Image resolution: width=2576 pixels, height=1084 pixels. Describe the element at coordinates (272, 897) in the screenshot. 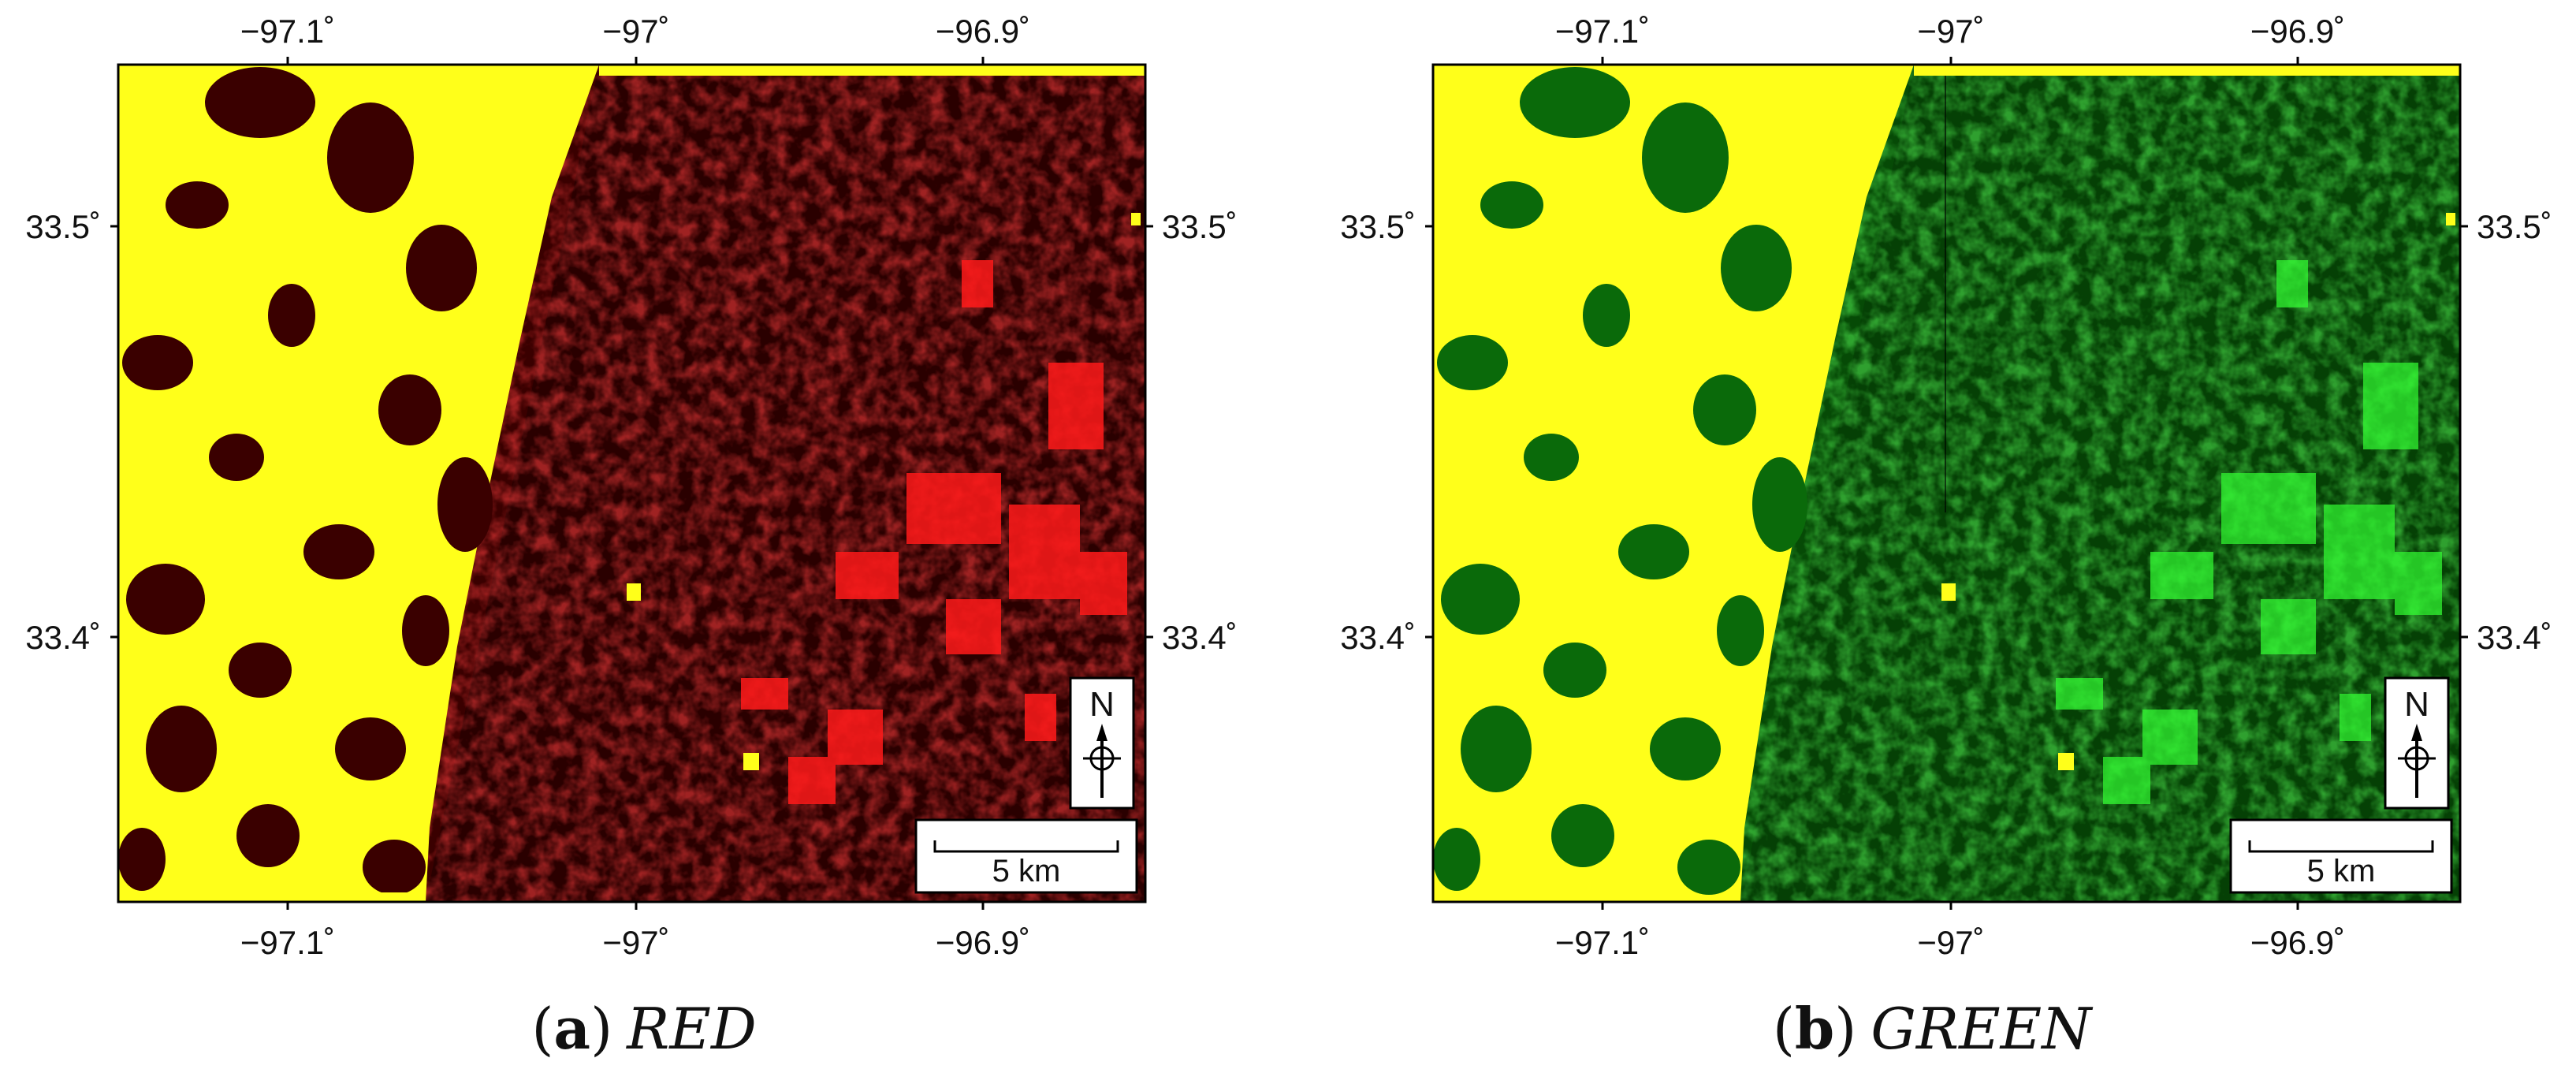

I see `bottom-edge-strip` at that location.